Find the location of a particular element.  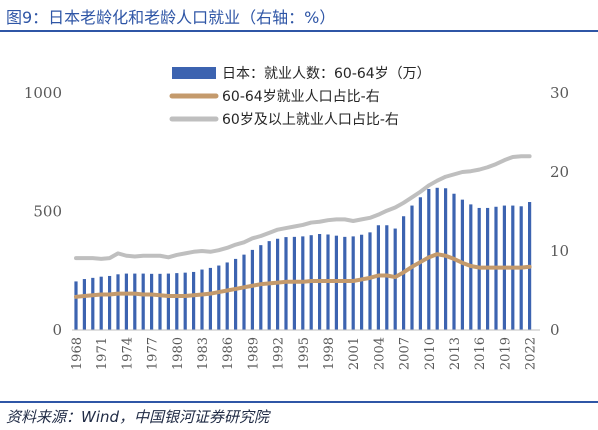

left-tick-label-1: 500 is located at coordinates (47, 212).